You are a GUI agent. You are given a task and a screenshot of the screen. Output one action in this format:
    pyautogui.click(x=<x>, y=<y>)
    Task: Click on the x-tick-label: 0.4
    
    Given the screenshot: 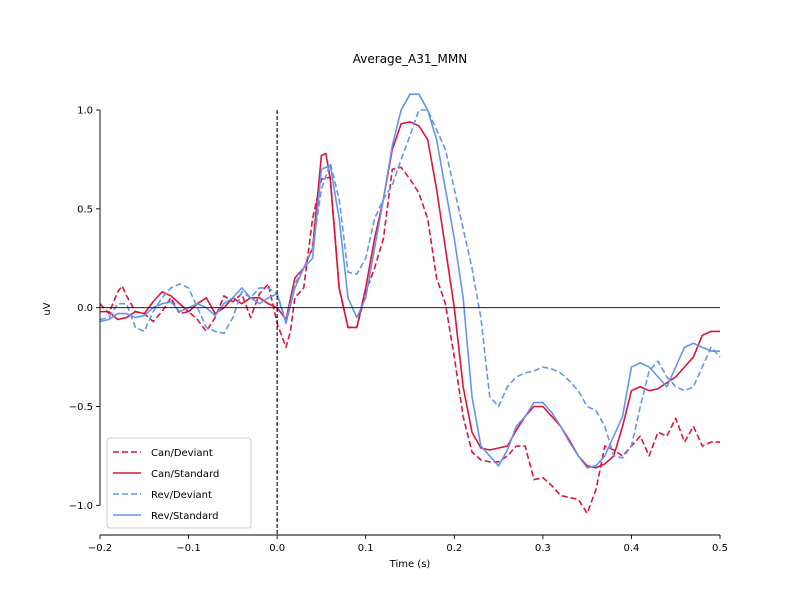 What is the action you would take?
    pyautogui.click(x=631, y=548)
    